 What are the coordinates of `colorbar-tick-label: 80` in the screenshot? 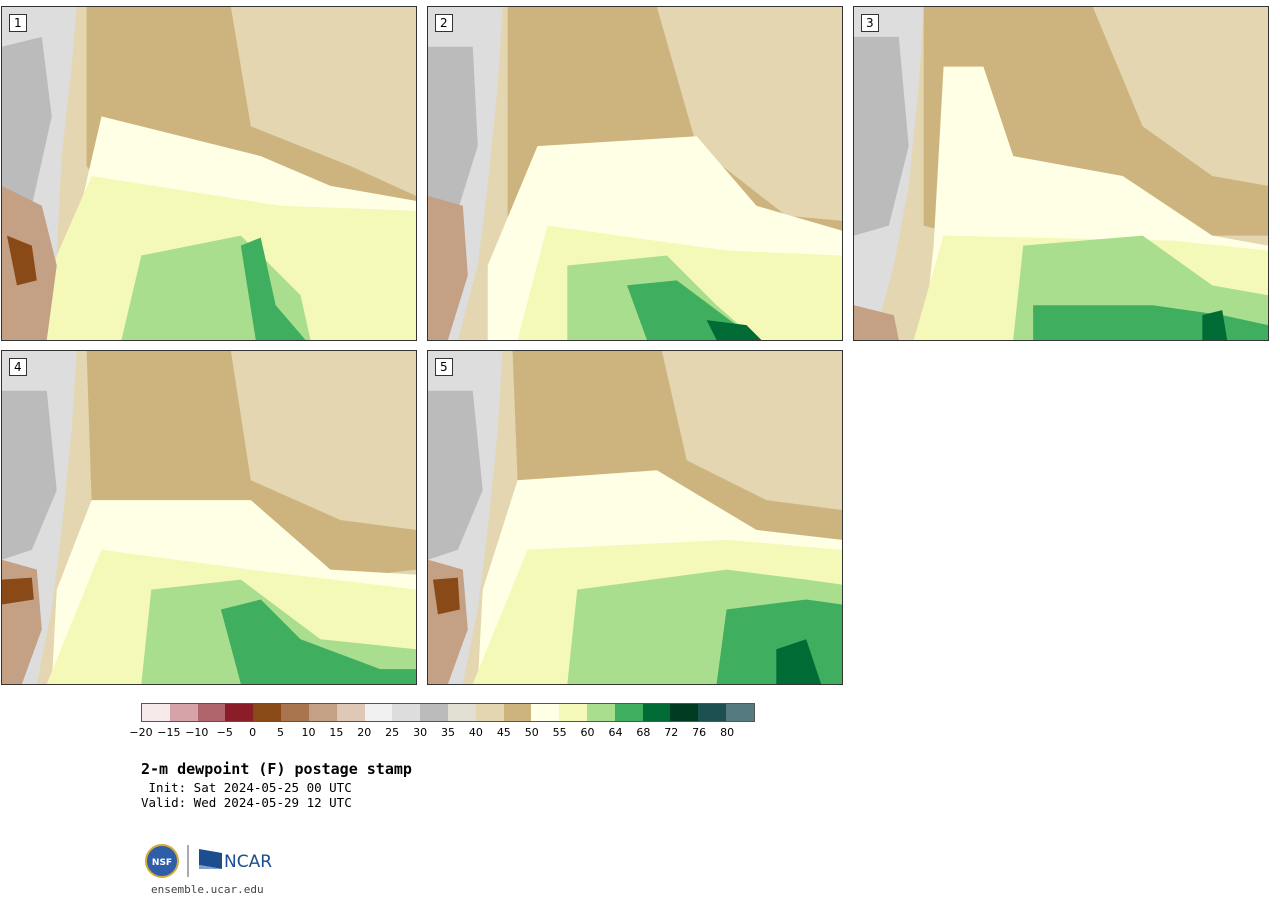 It's located at (727, 732).